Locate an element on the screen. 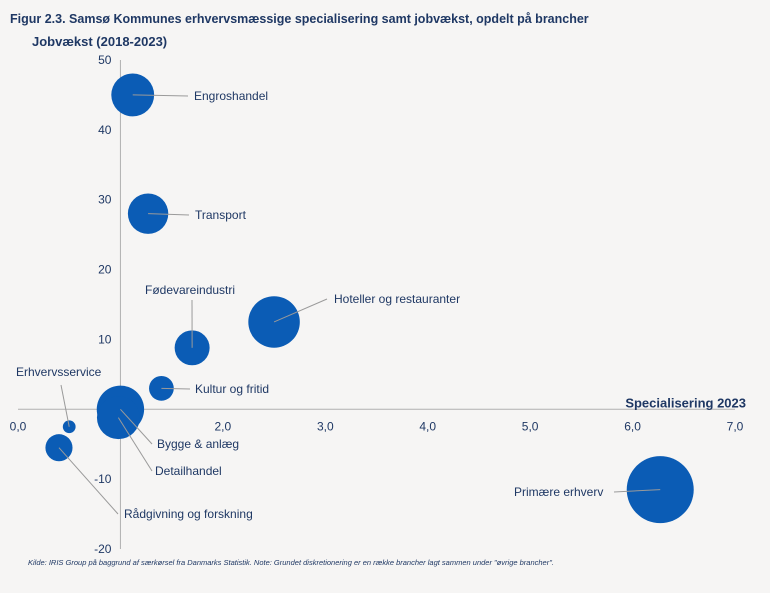 This screenshot has width=770, height=593. bubble is located at coordinates (161, 388).